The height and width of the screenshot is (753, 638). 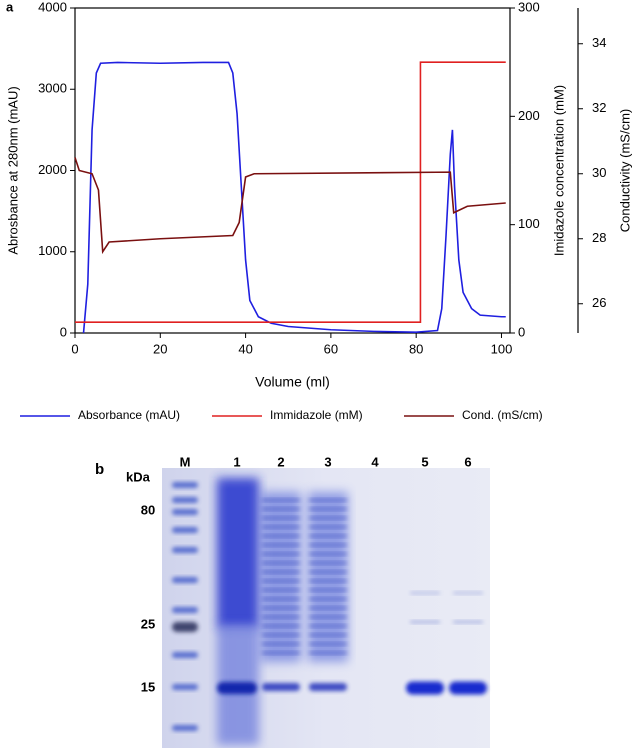 I want to click on marker-label: 80, so click(x=148, y=509).